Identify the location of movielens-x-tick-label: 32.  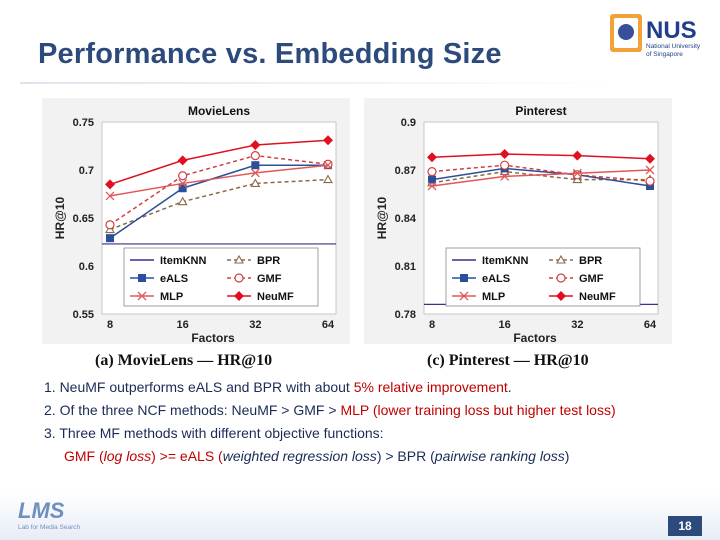
(255, 325).